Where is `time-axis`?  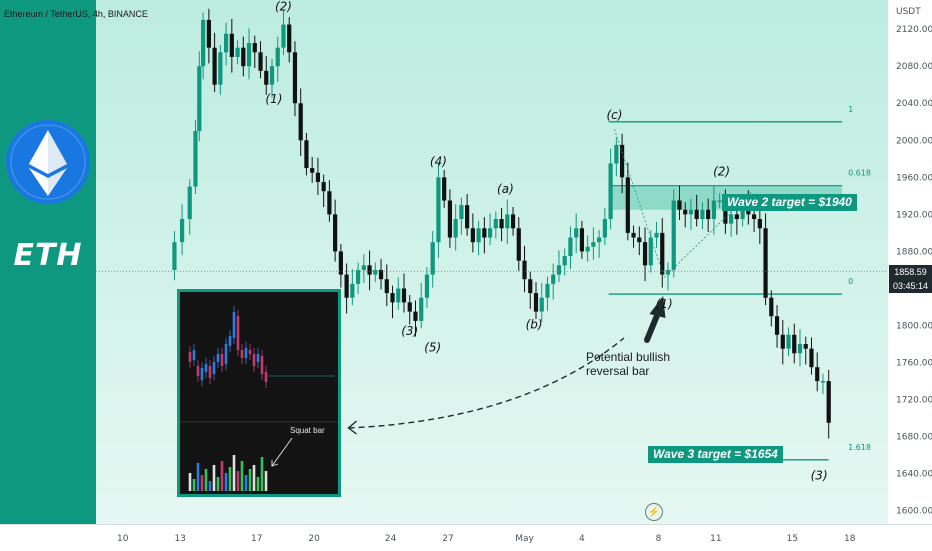
time-axis is located at coordinates (466, 537).